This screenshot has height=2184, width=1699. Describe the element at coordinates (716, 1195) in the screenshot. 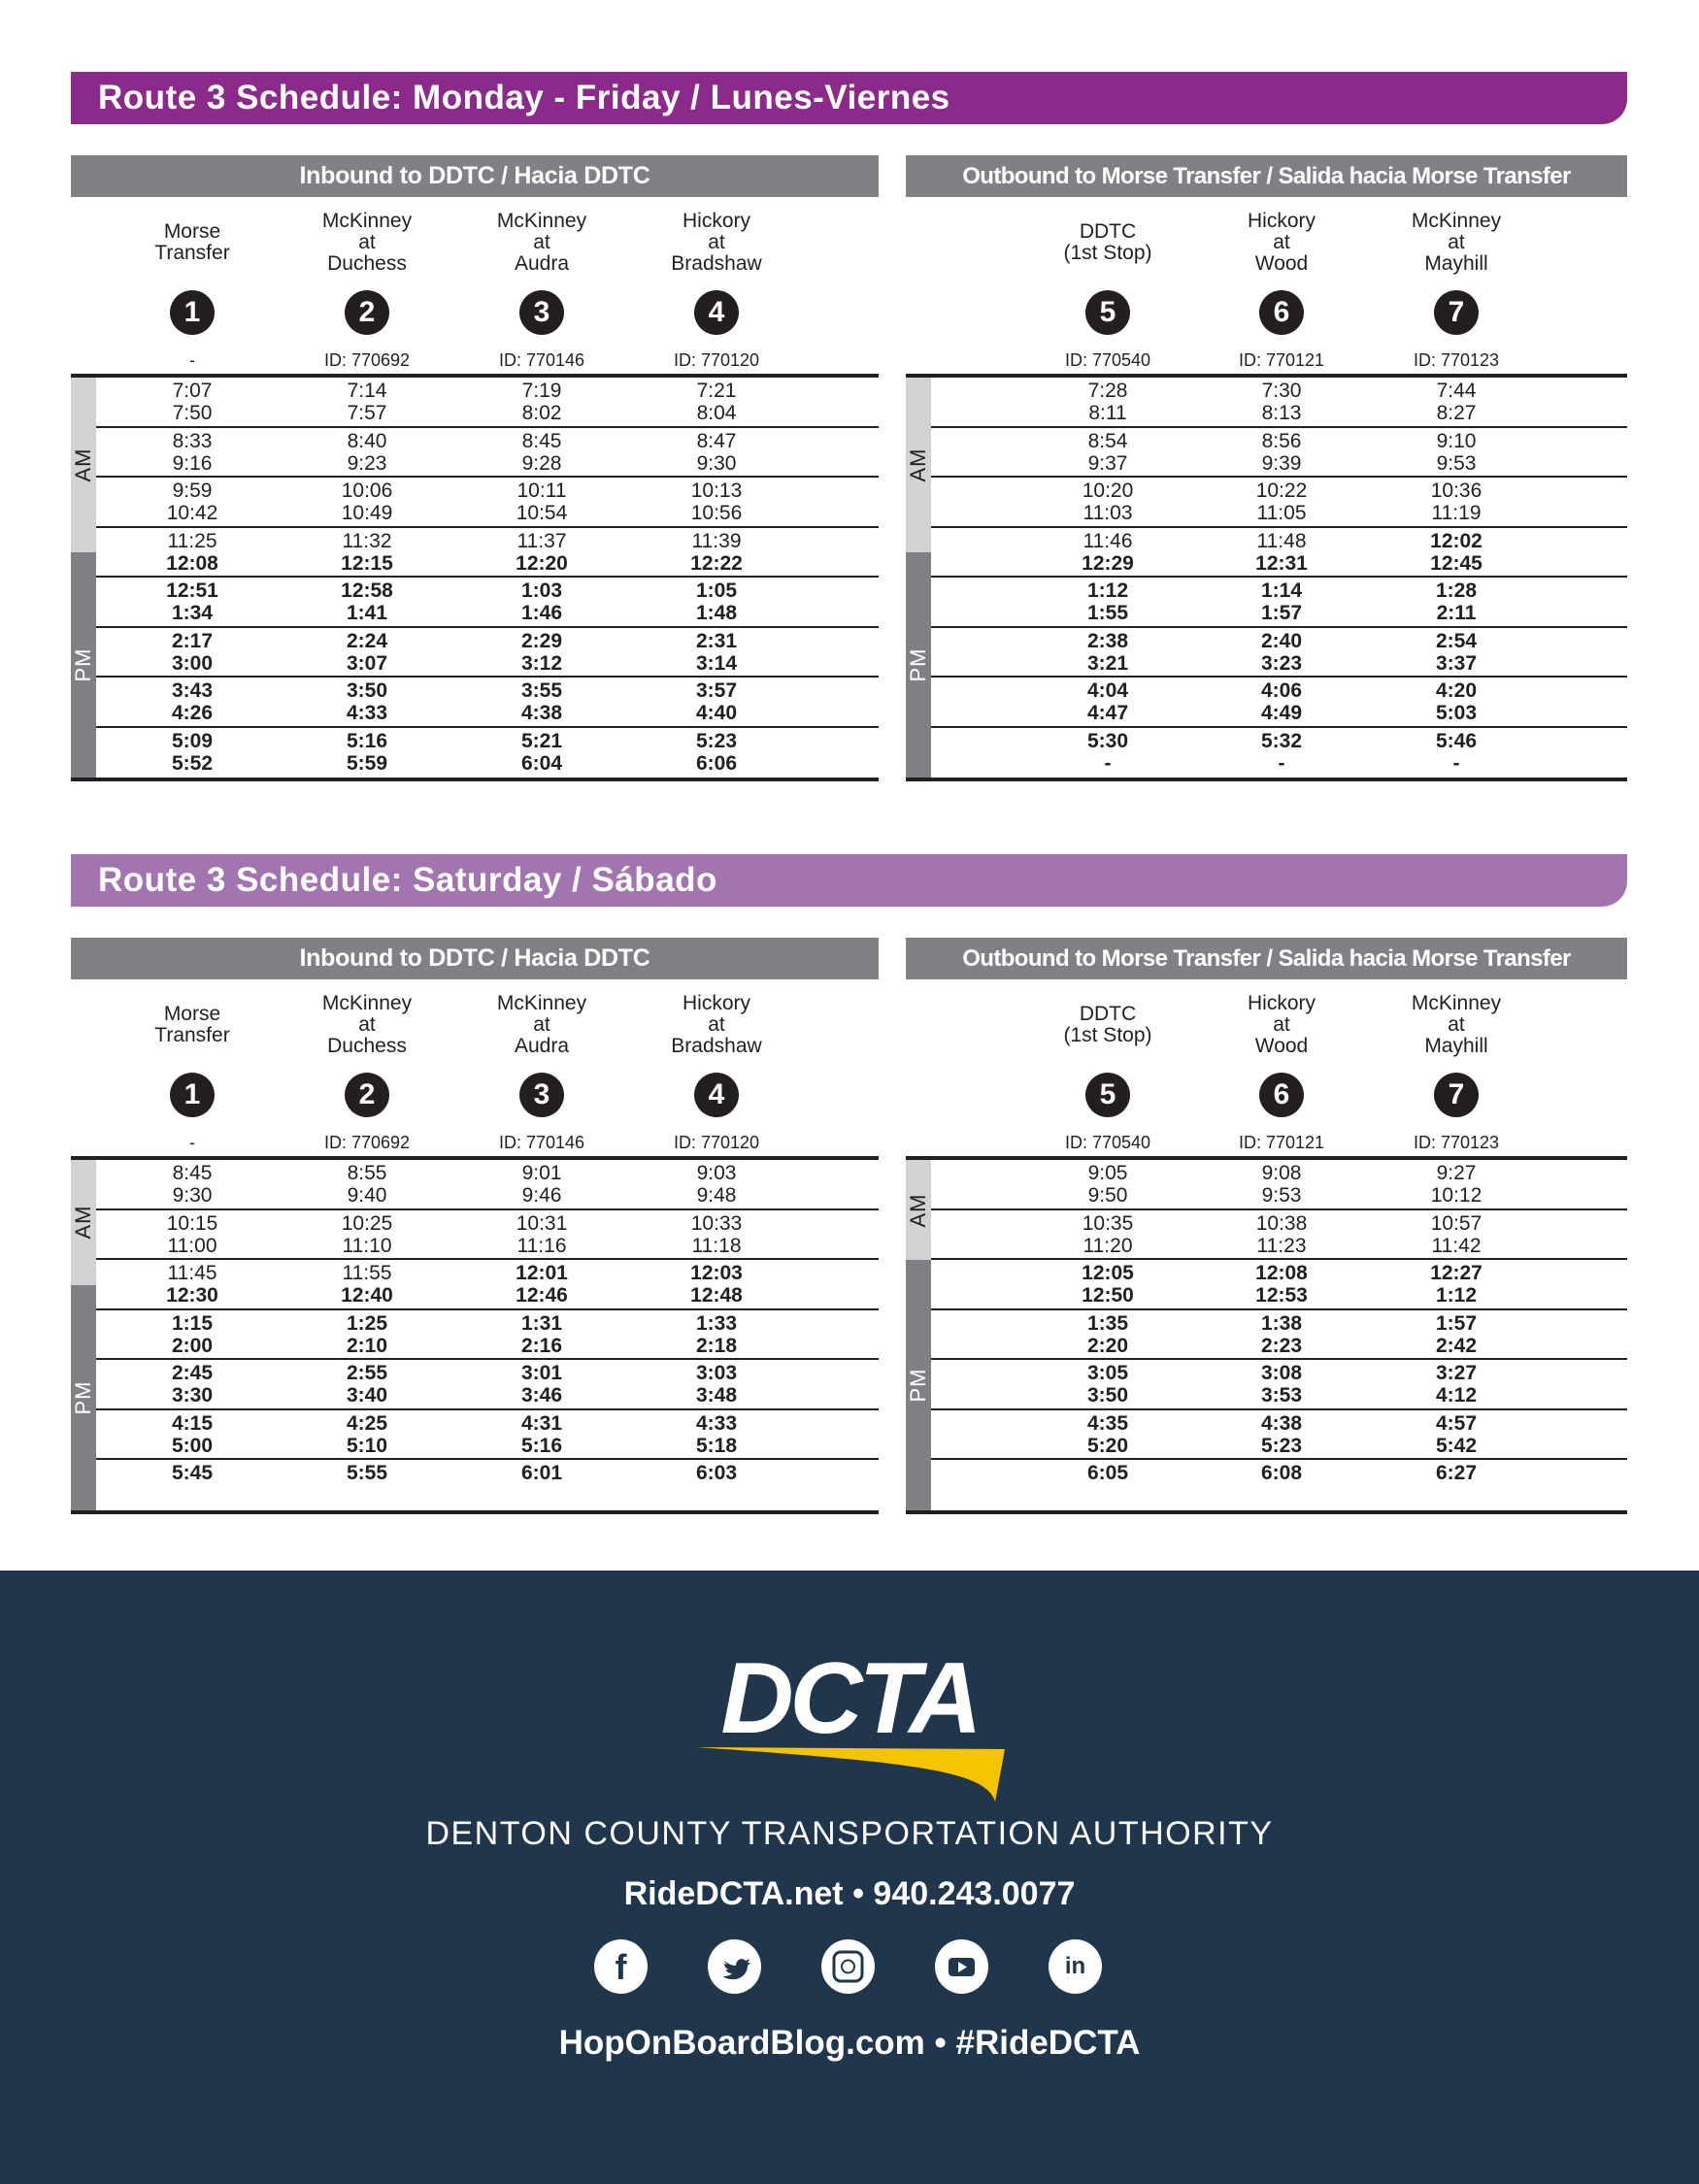

I see `departure-time: 9:48` at that location.